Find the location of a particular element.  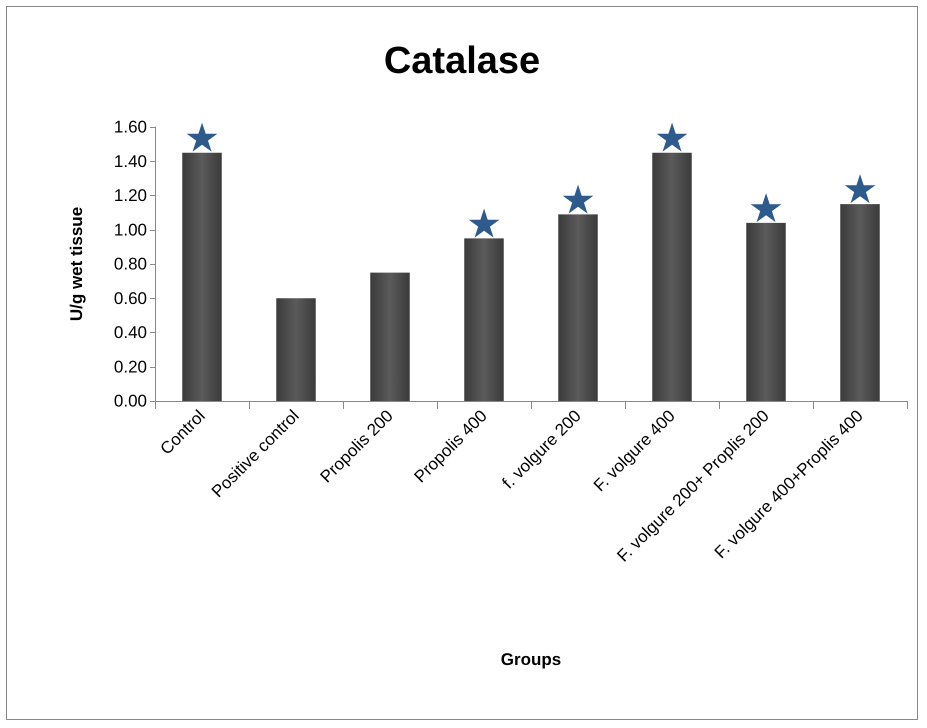

x-axis-title: Groups is located at coordinates (531, 659).